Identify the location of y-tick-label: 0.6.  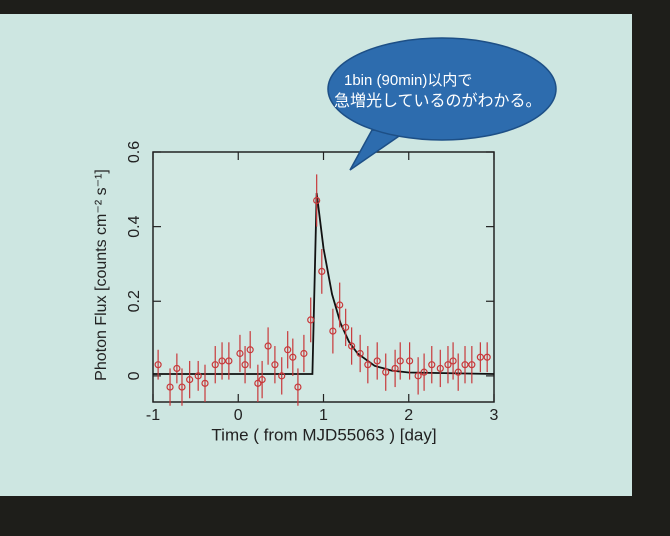
(134, 152).